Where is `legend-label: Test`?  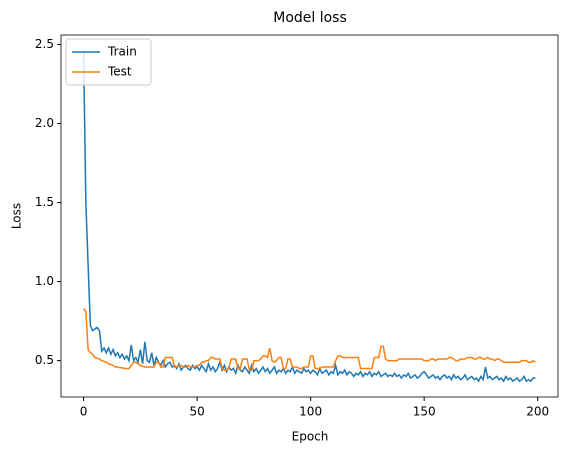
legend-label: Test is located at coordinates (119, 72).